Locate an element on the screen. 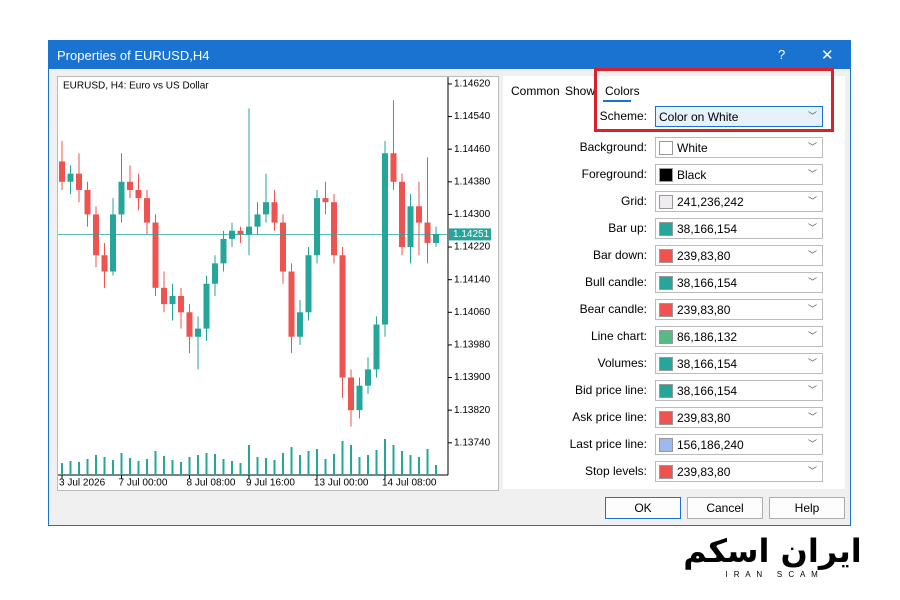  color-label: Stop levels: is located at coordinates (615, 471).